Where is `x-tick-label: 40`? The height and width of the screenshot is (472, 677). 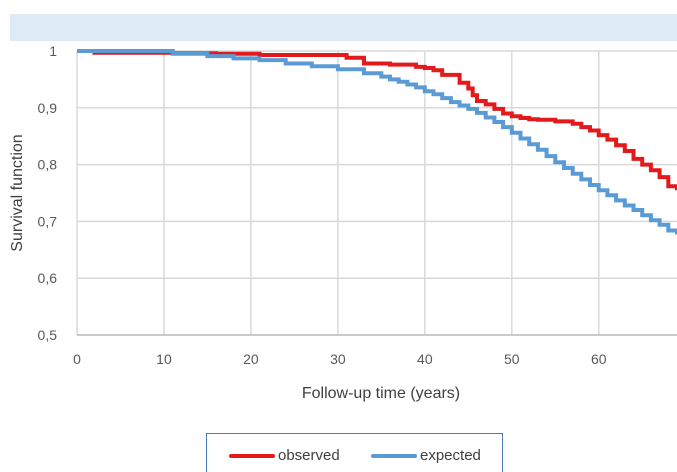
x-tick-label: 40 is located at coordinates (425, 359).